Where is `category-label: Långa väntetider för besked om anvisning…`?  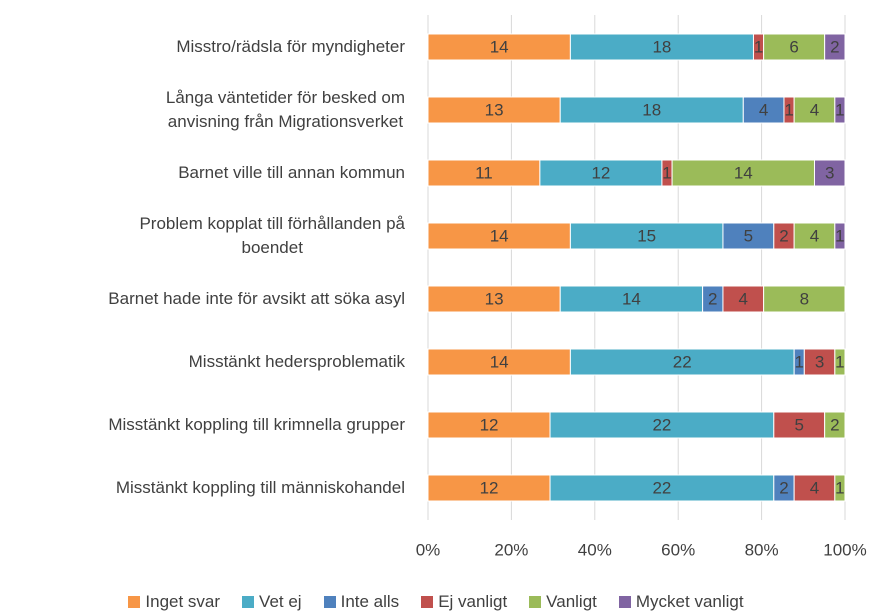
category-label: Långa väntetider för besked om anvisning… is located at coordinates (285, 109).